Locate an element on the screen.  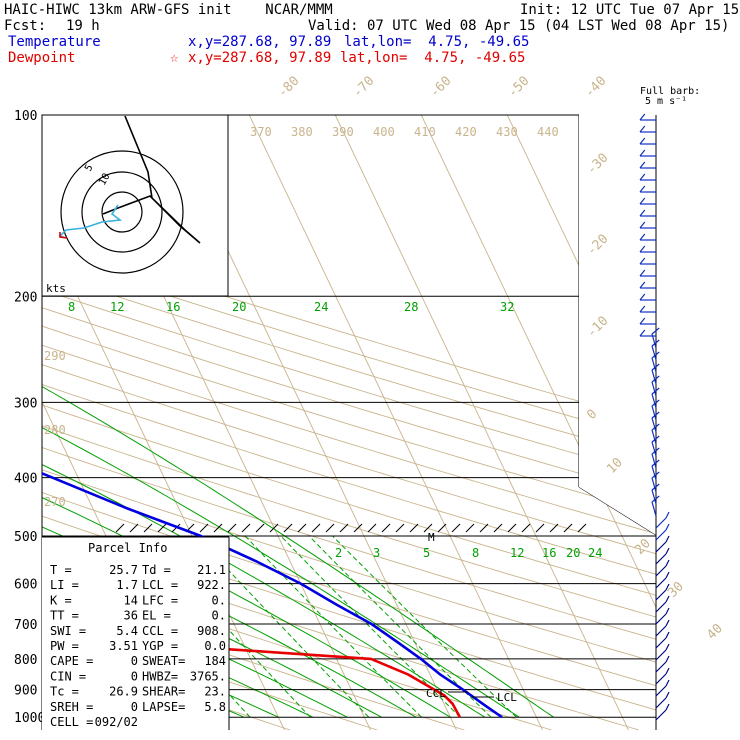
parcel-cell: HWBZ= is located at coordinates (160, 676).